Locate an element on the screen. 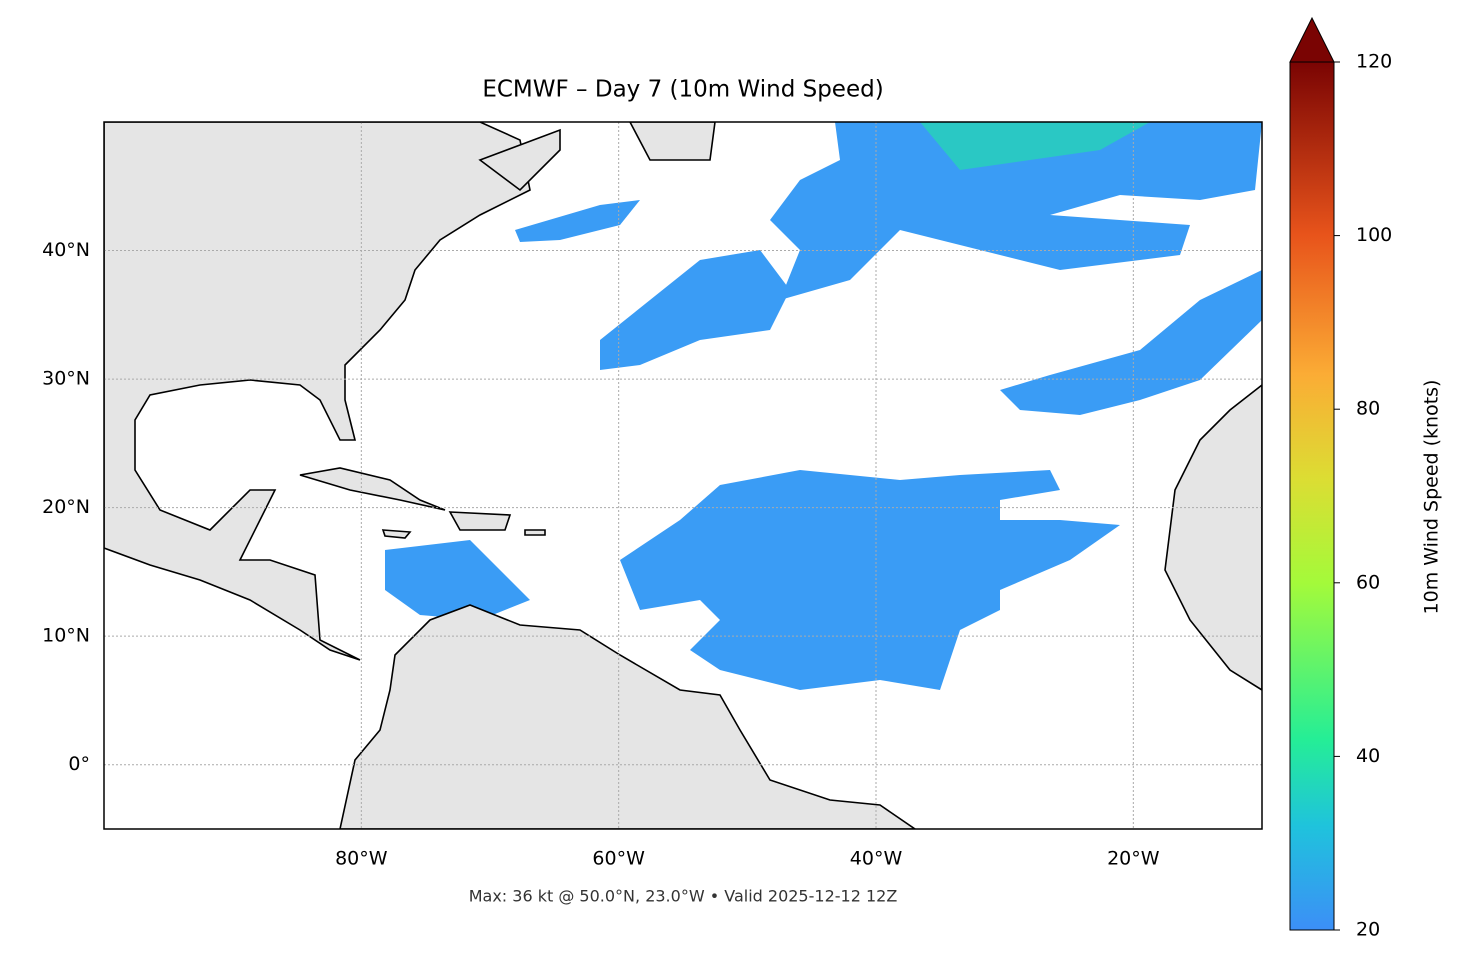  colorbar-label: 10m Wind Speed (knots) is located at coordinates (1432, 497).